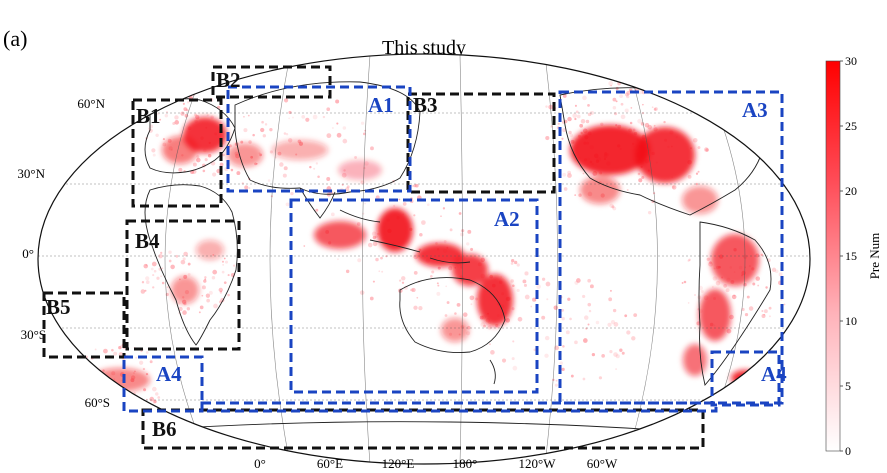  What do you see at coordinates (424, 48) in the screenshot?
I see `map-title: This study` at bounding box center [424, 48].